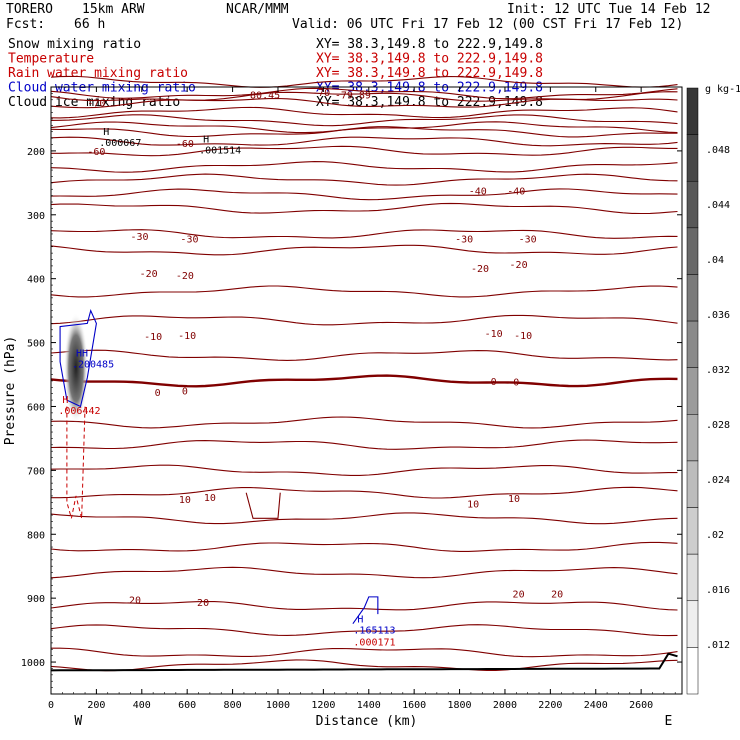 The width and height of the screenshot is (740, 740). I want to click on cloud-water-contour, so click(78, 358).